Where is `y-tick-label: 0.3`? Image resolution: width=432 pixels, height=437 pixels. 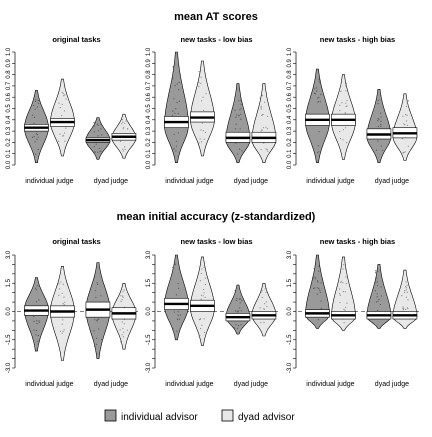
y-tick-label: 0.3 is located at coordinates (290, 130).